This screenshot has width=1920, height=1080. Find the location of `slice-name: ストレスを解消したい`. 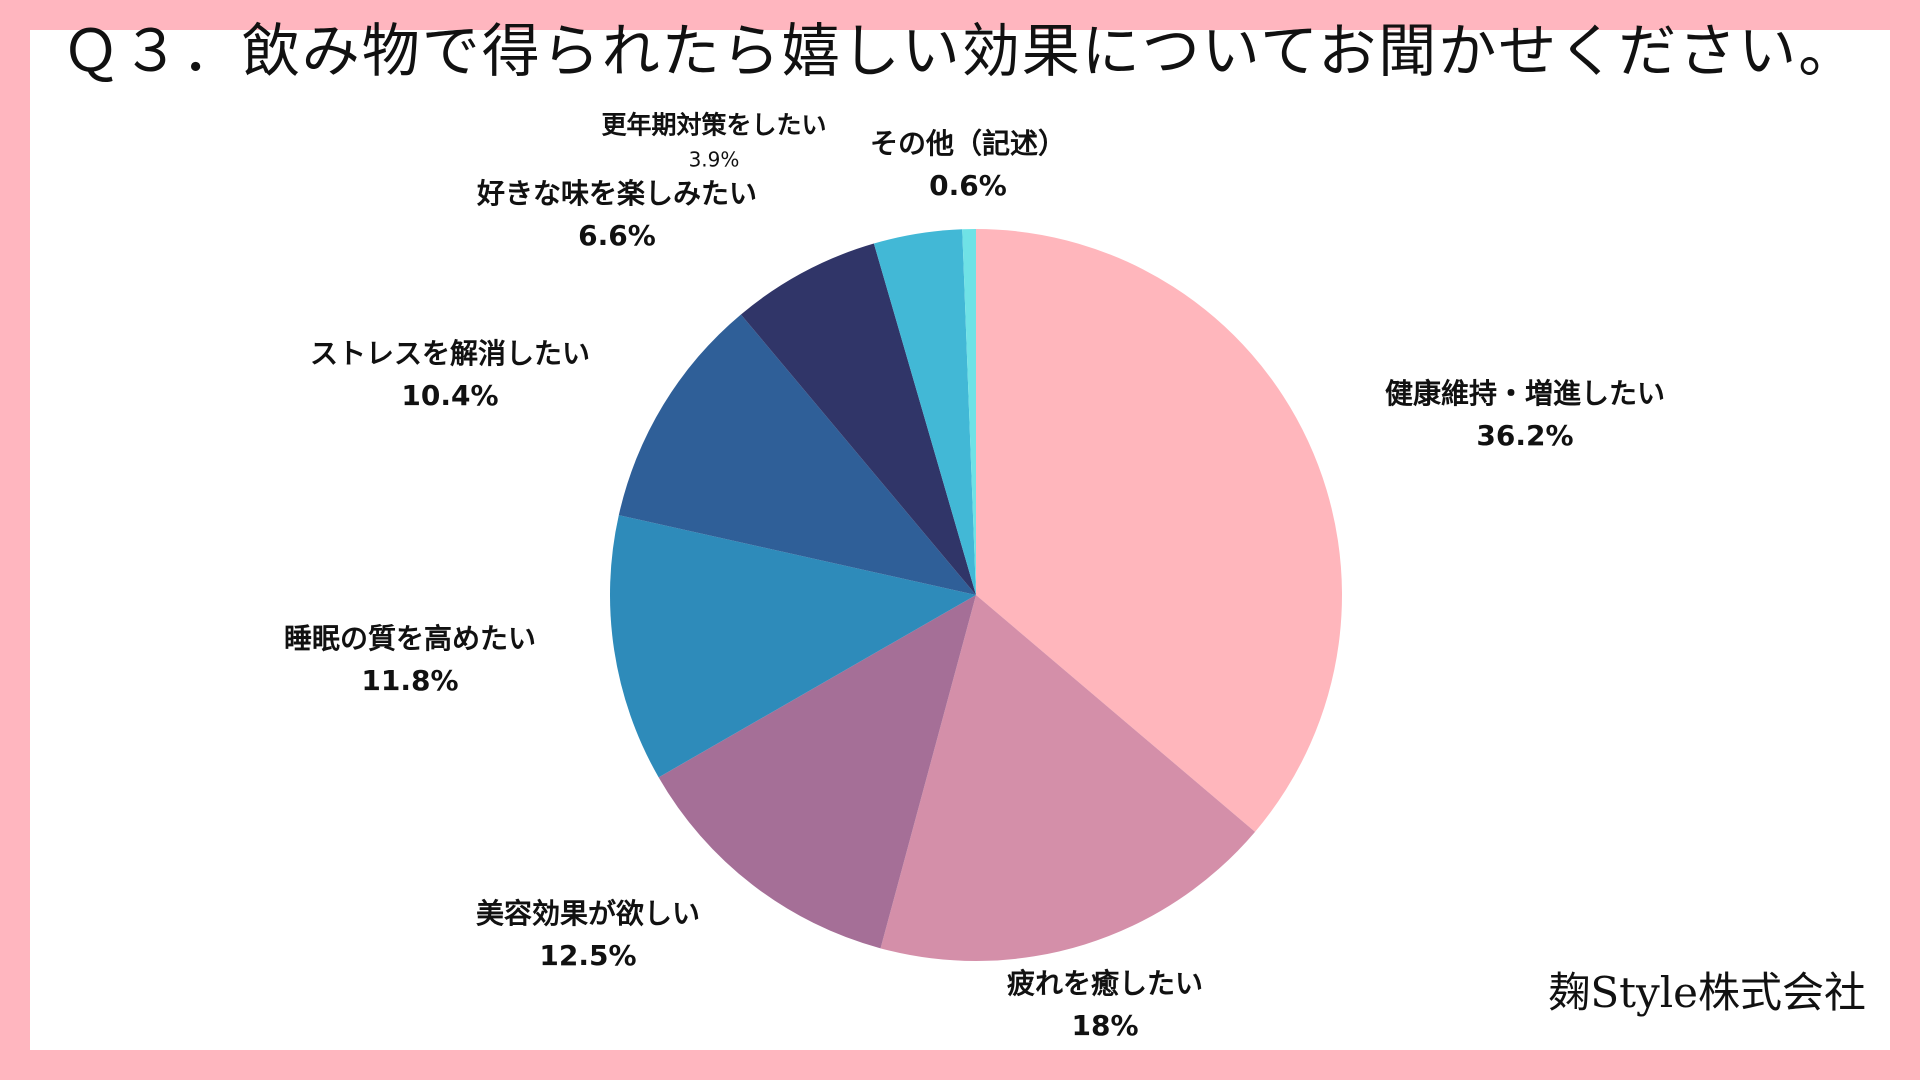

slice-name: ストレスを解消したい is located at coordinates (450, 353).